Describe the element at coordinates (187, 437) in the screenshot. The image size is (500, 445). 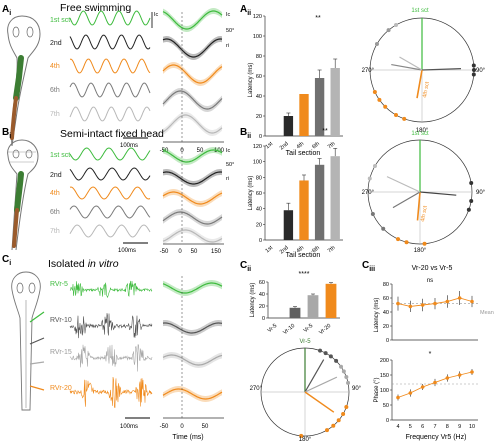
I see `avg-xlabel-C: Time (ms)` at that location.